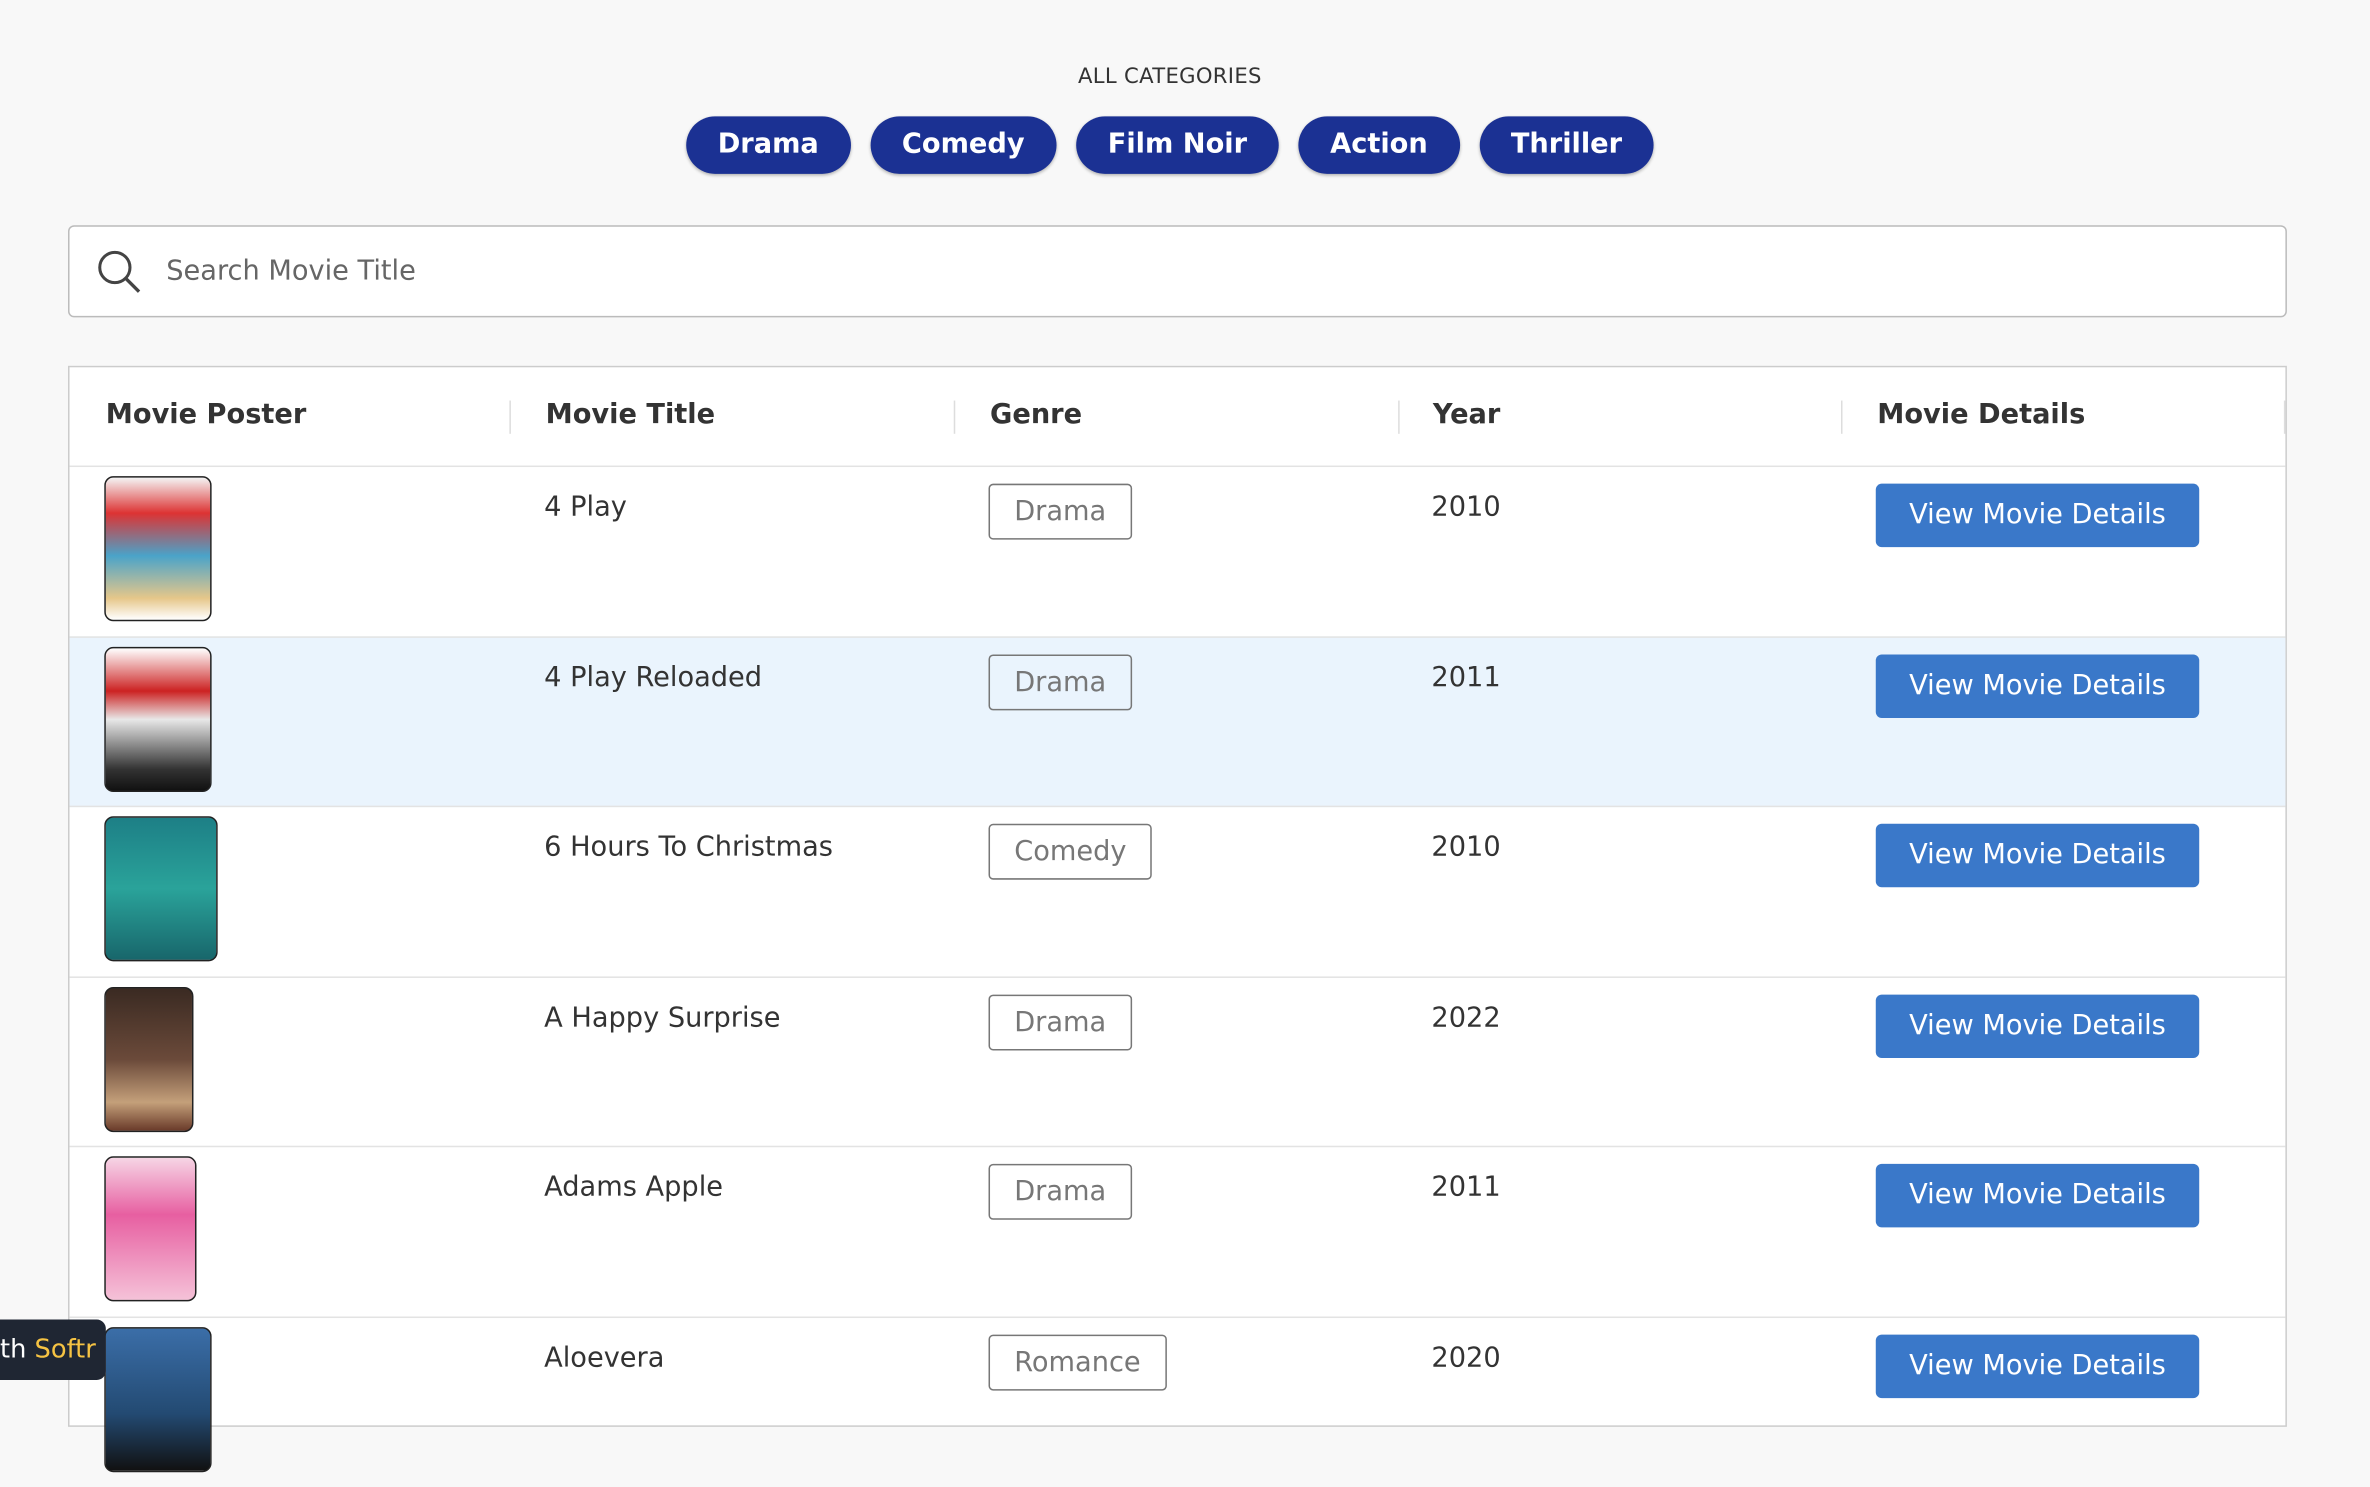 The image size is (2370, 1487). What do you see at coordinates (1466, 415) in the screenshot?
I see `column-header: Year` at bounding box center [1466, 415].